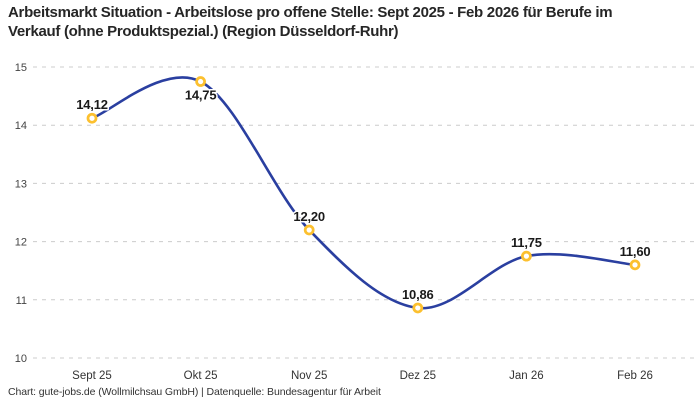  Describe the element at coordinates (92, 376) in the screenshot. I see `x-tick-label: Sept 25` at that location.